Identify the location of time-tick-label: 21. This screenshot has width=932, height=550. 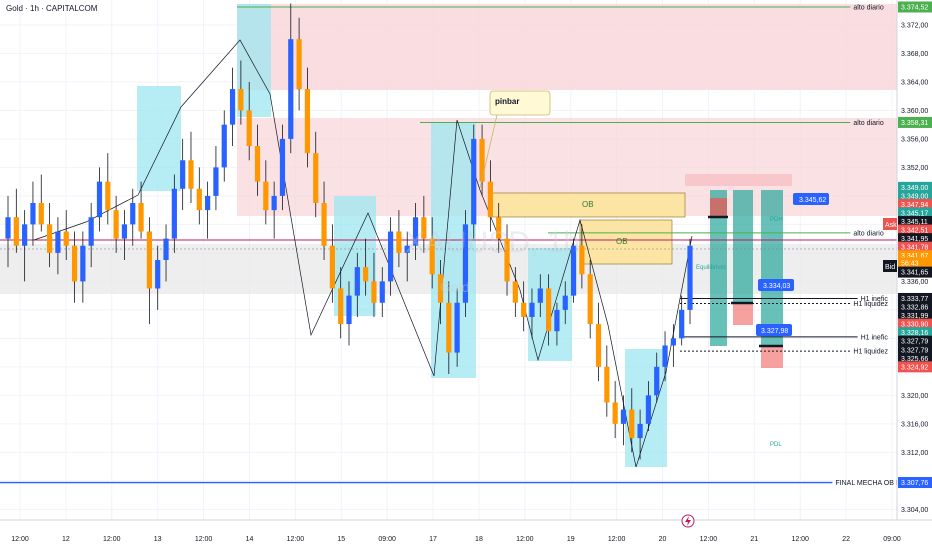
(754, 539).